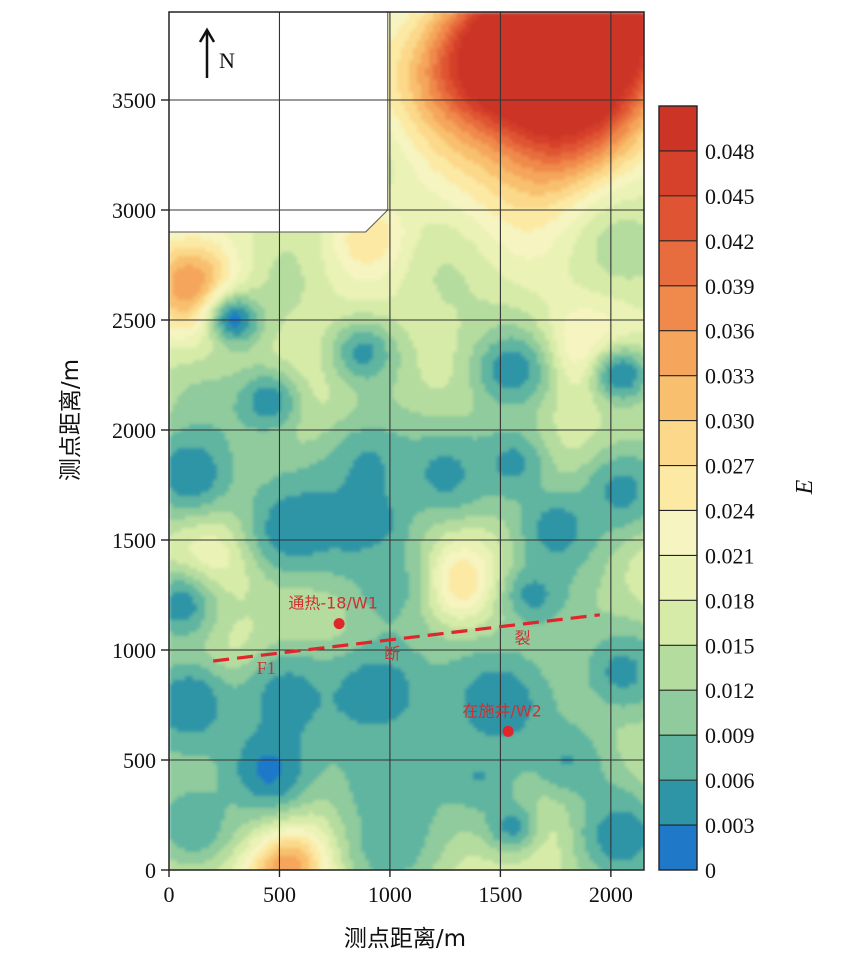 The image size is (850, 956). I want to click on fault-label: 断, so click(392, 653).